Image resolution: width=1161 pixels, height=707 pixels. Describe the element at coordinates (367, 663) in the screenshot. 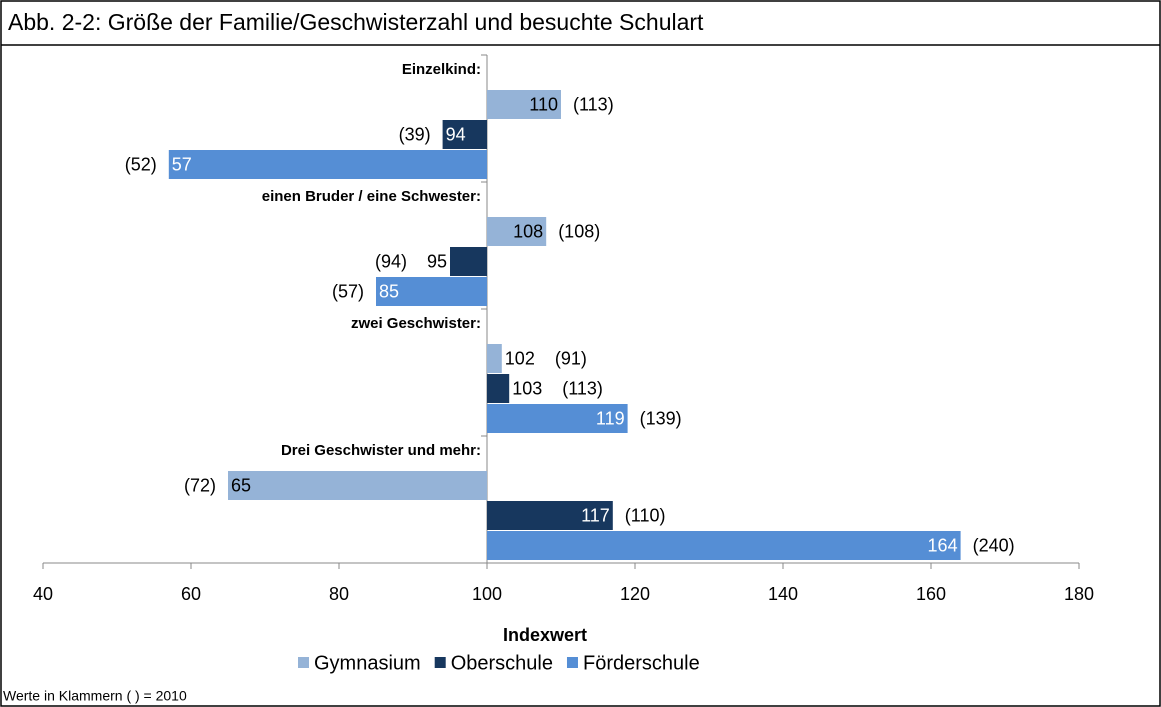

I see `legend-label: Gymnasium` at that location.